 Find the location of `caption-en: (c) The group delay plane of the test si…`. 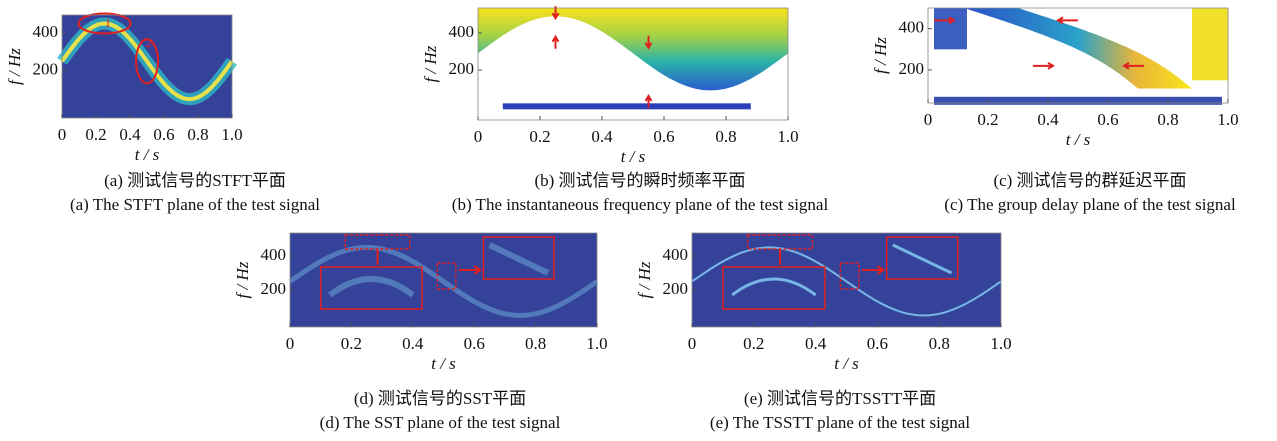

caption-en: (c) The group delay plane of the test si… is located at coordinates (1090, 204).